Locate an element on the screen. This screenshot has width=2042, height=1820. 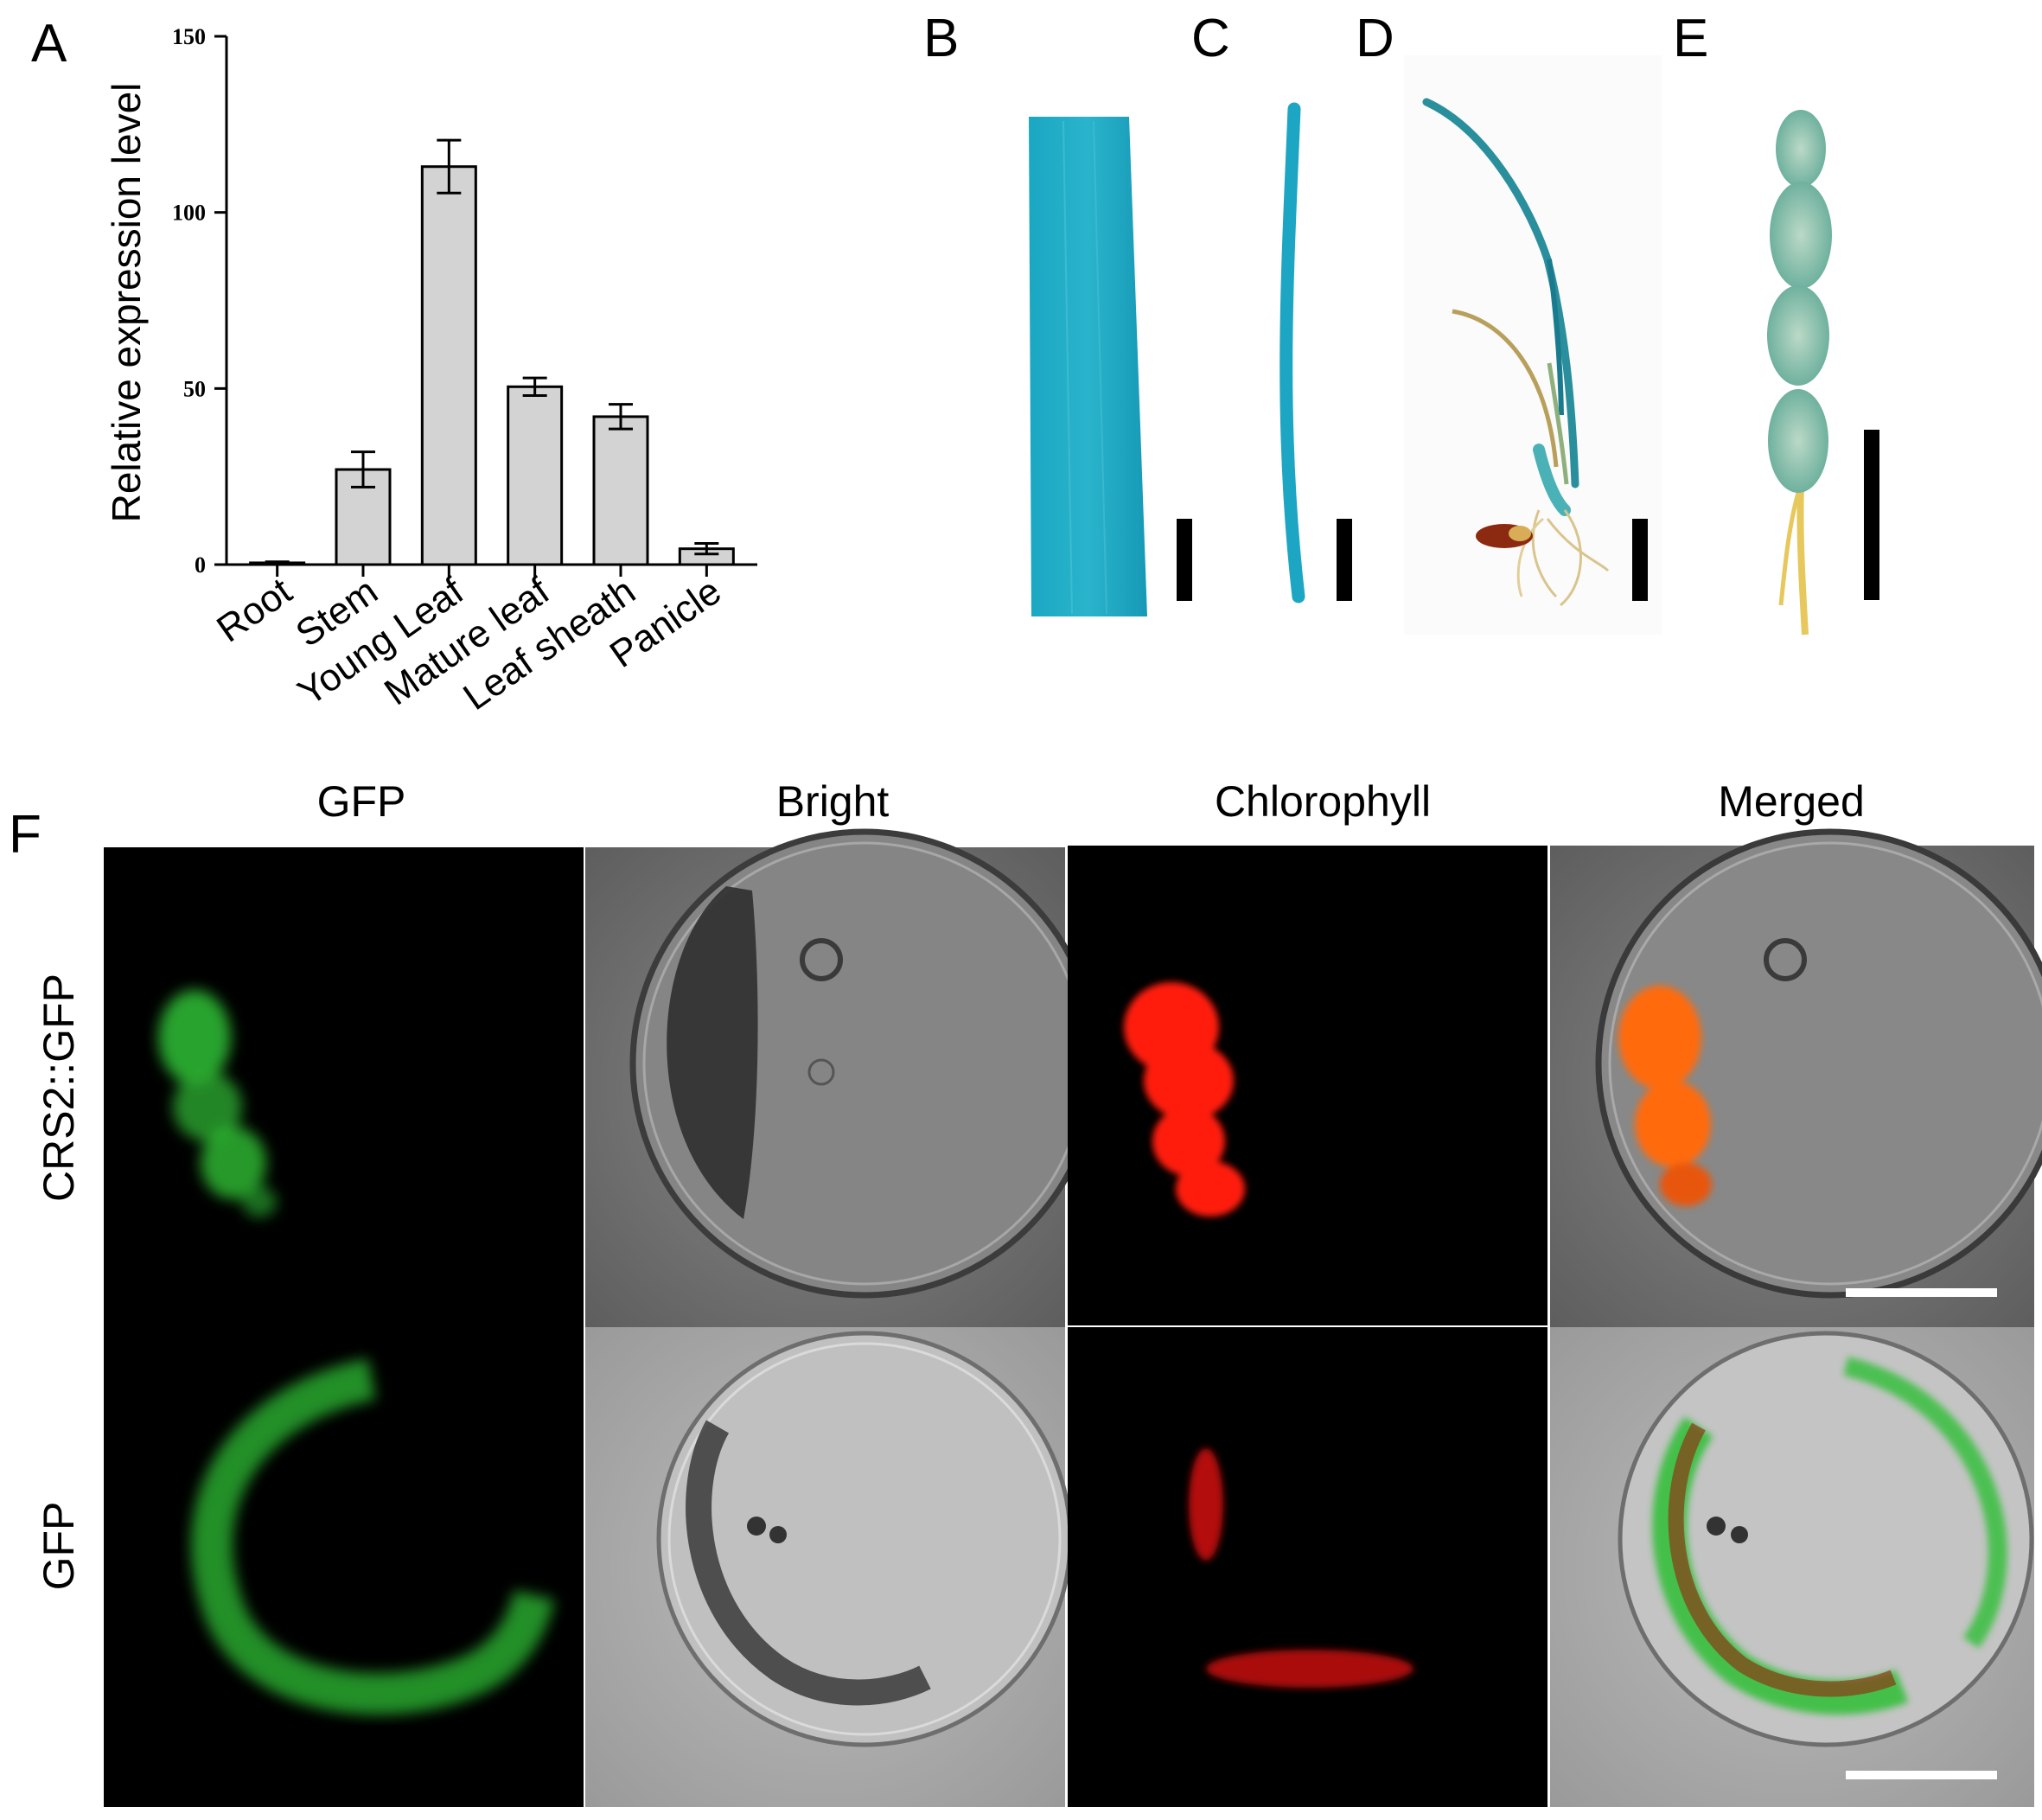
panel-label-a: A is located at coordinates (49, 43).